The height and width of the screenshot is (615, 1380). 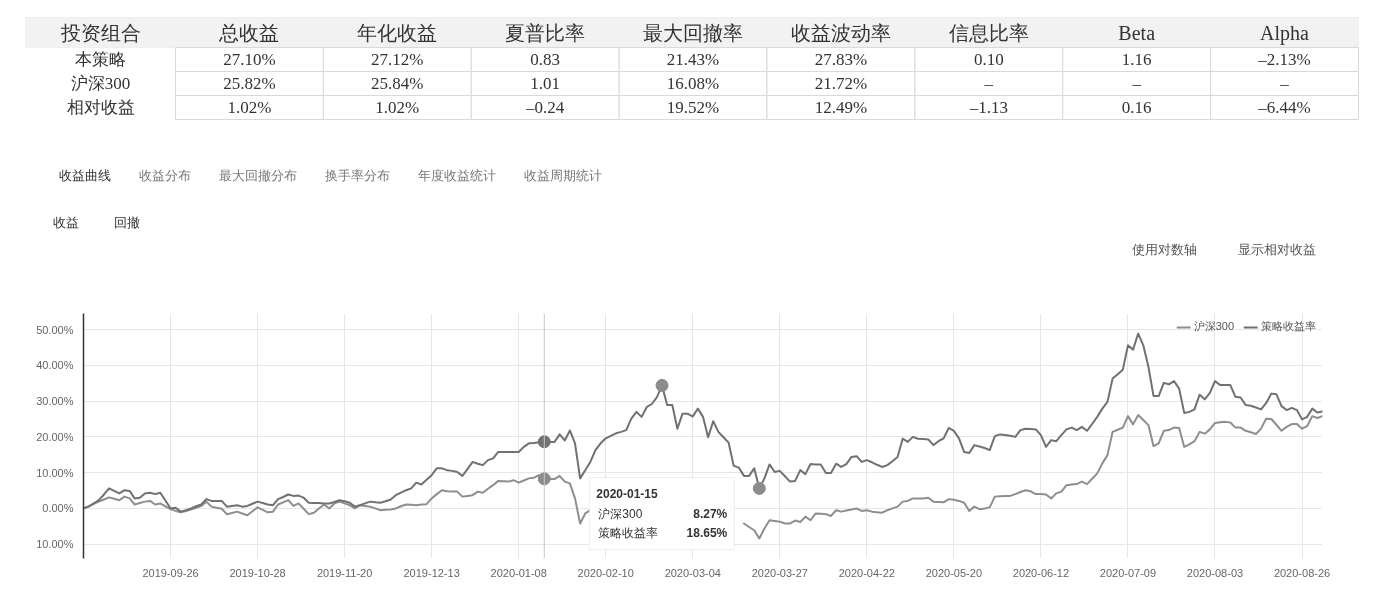 What do you see at coordinates (1276, 249) in the screenshot?
I see `text: 显示相对收益` at bounding box center [1276, 249].